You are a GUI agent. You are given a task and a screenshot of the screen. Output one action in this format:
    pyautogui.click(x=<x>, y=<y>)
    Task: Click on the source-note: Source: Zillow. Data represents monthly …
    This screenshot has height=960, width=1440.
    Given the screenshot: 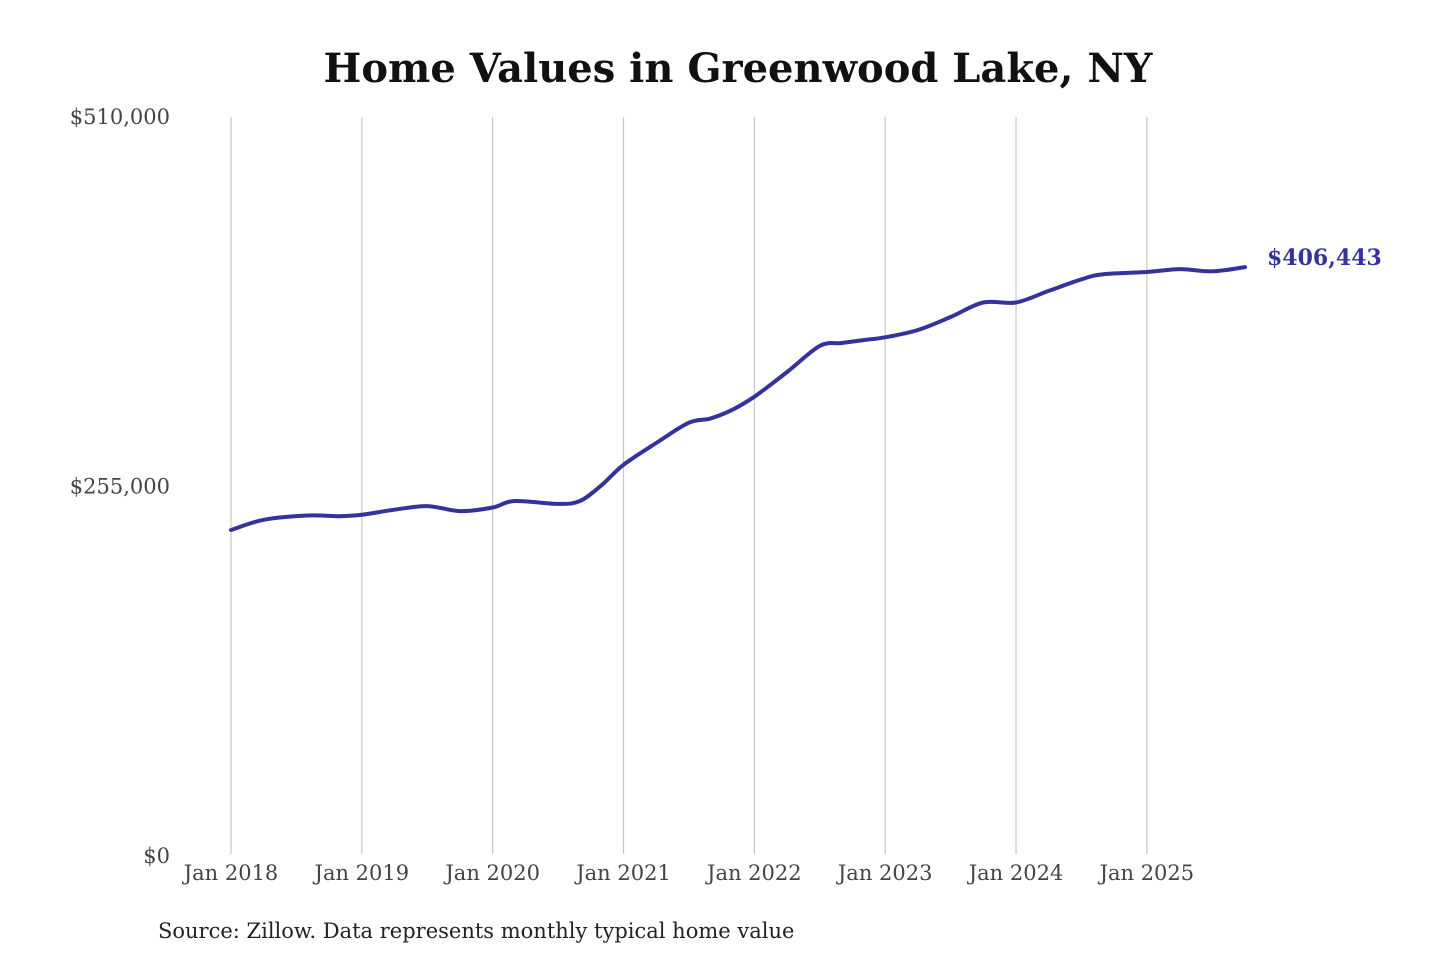 What is the action you would take?
    pyautogui.click(x=476, y=931)
    